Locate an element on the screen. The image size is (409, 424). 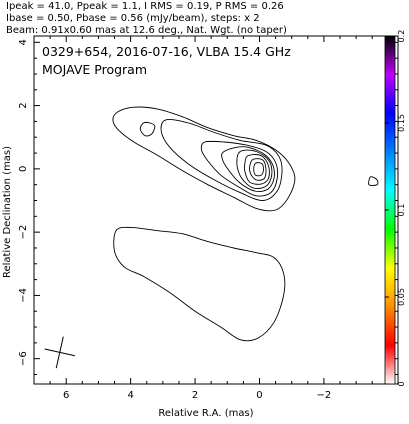
y-tick-label-3: −2 is located at coordinates (23, 232).